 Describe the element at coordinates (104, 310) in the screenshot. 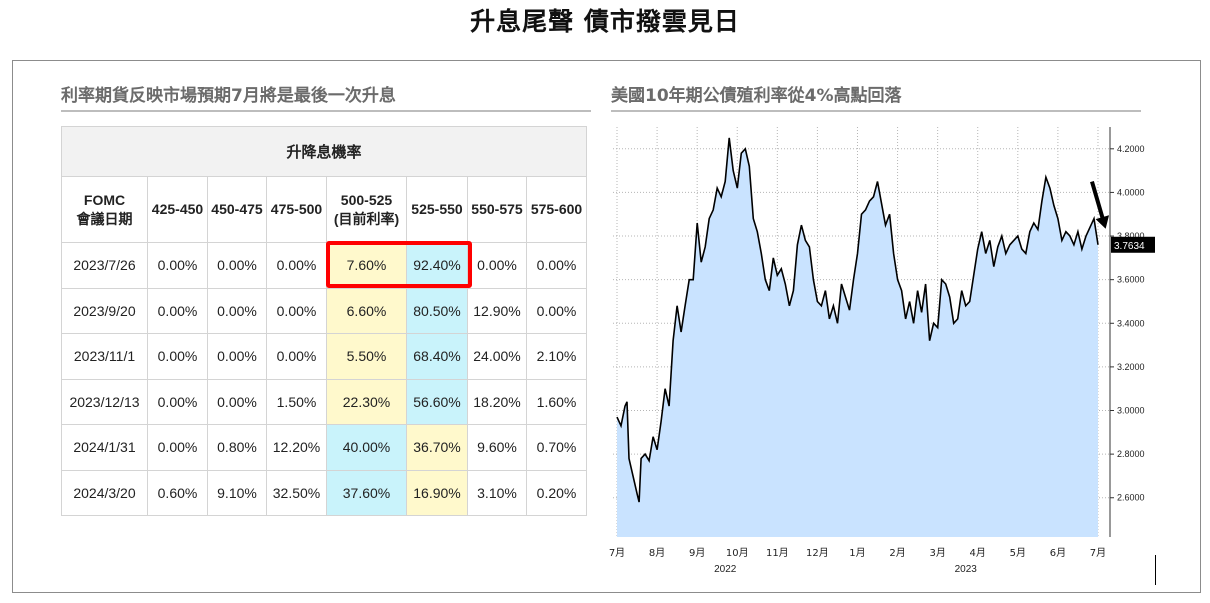

I see `meeting-date-cell: 2023/9/20` at that location.